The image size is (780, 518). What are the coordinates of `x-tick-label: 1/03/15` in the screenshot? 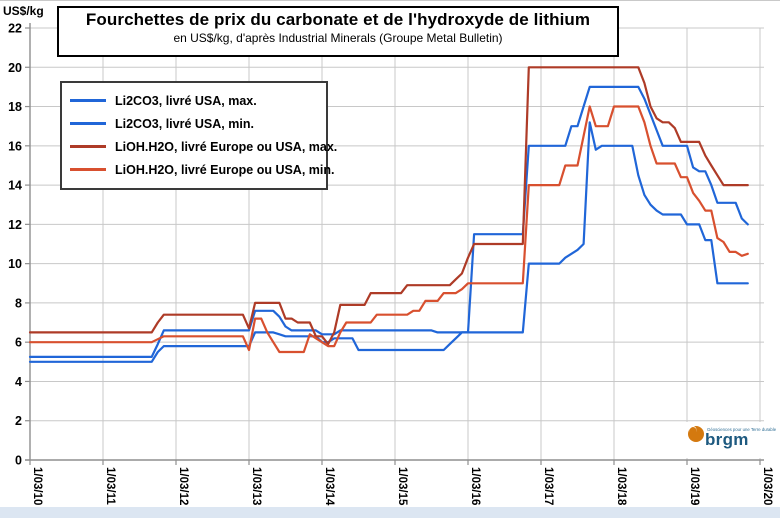 It's located at (402, 486).